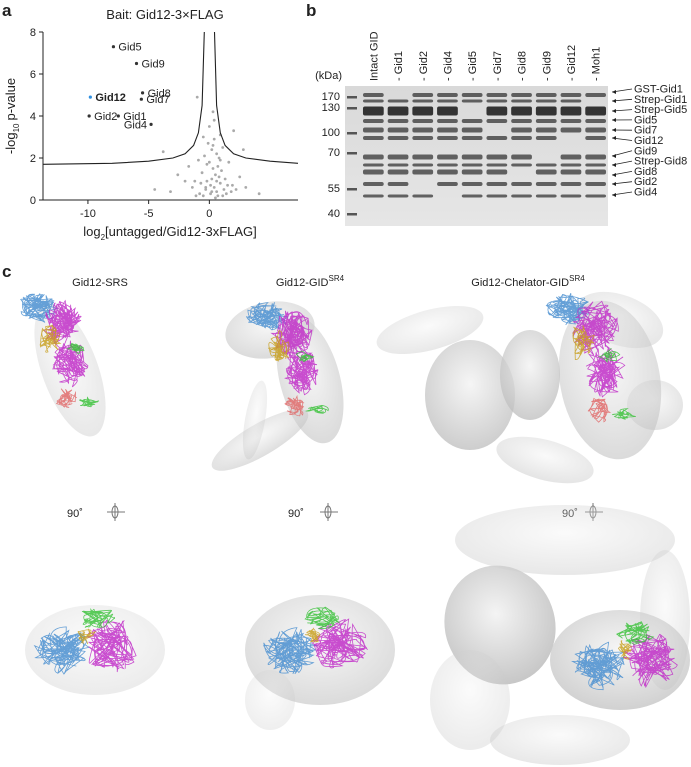 The width and height of the screenshot is (691, 767). I want to click on marker-label: 70, so click(334, 153).